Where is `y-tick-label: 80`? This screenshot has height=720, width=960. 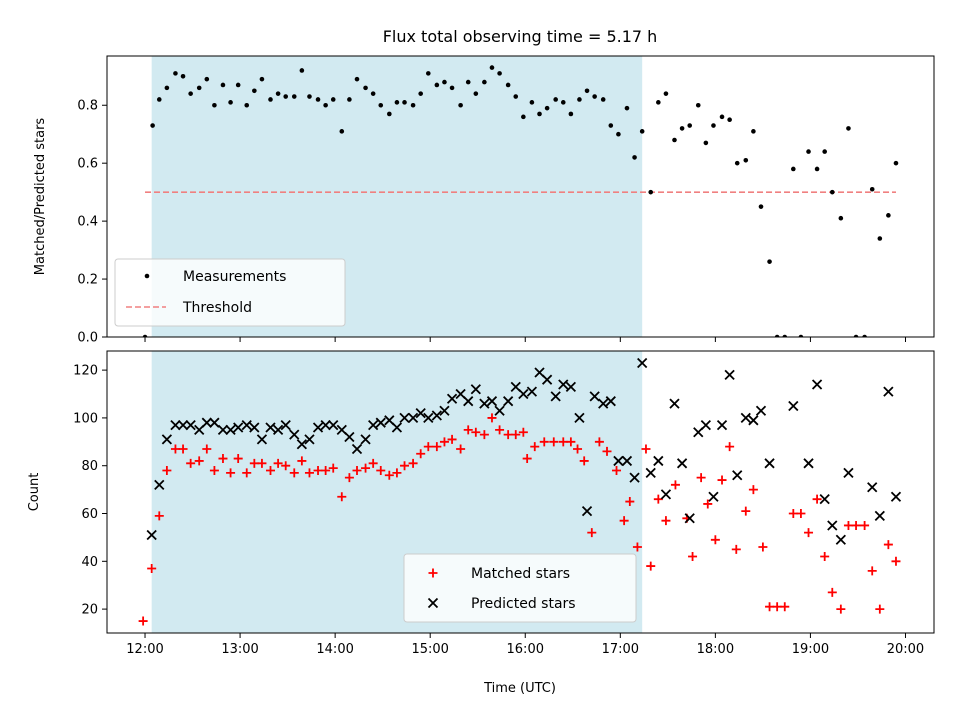 y-tick-label: 80 is located at coordinates (89, 466).